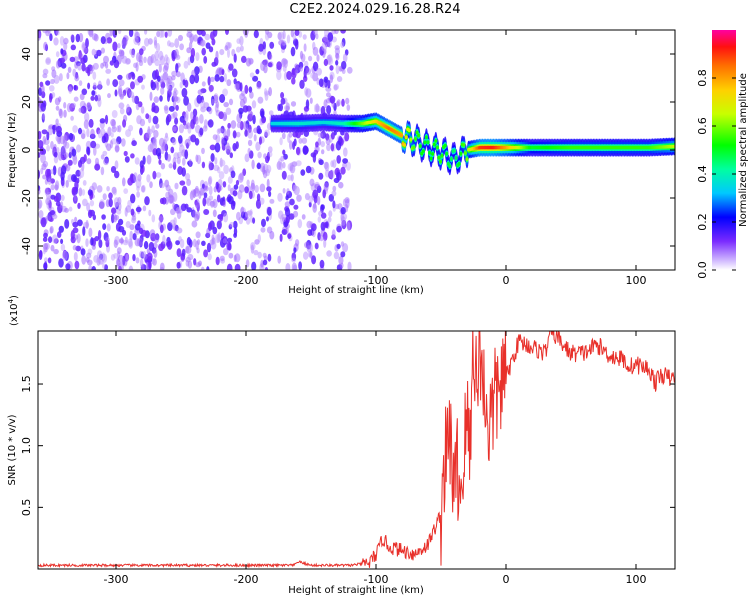 This screenshot has height=600, width=750. I want to click on y-tick-label: 20, so click(26, 102).